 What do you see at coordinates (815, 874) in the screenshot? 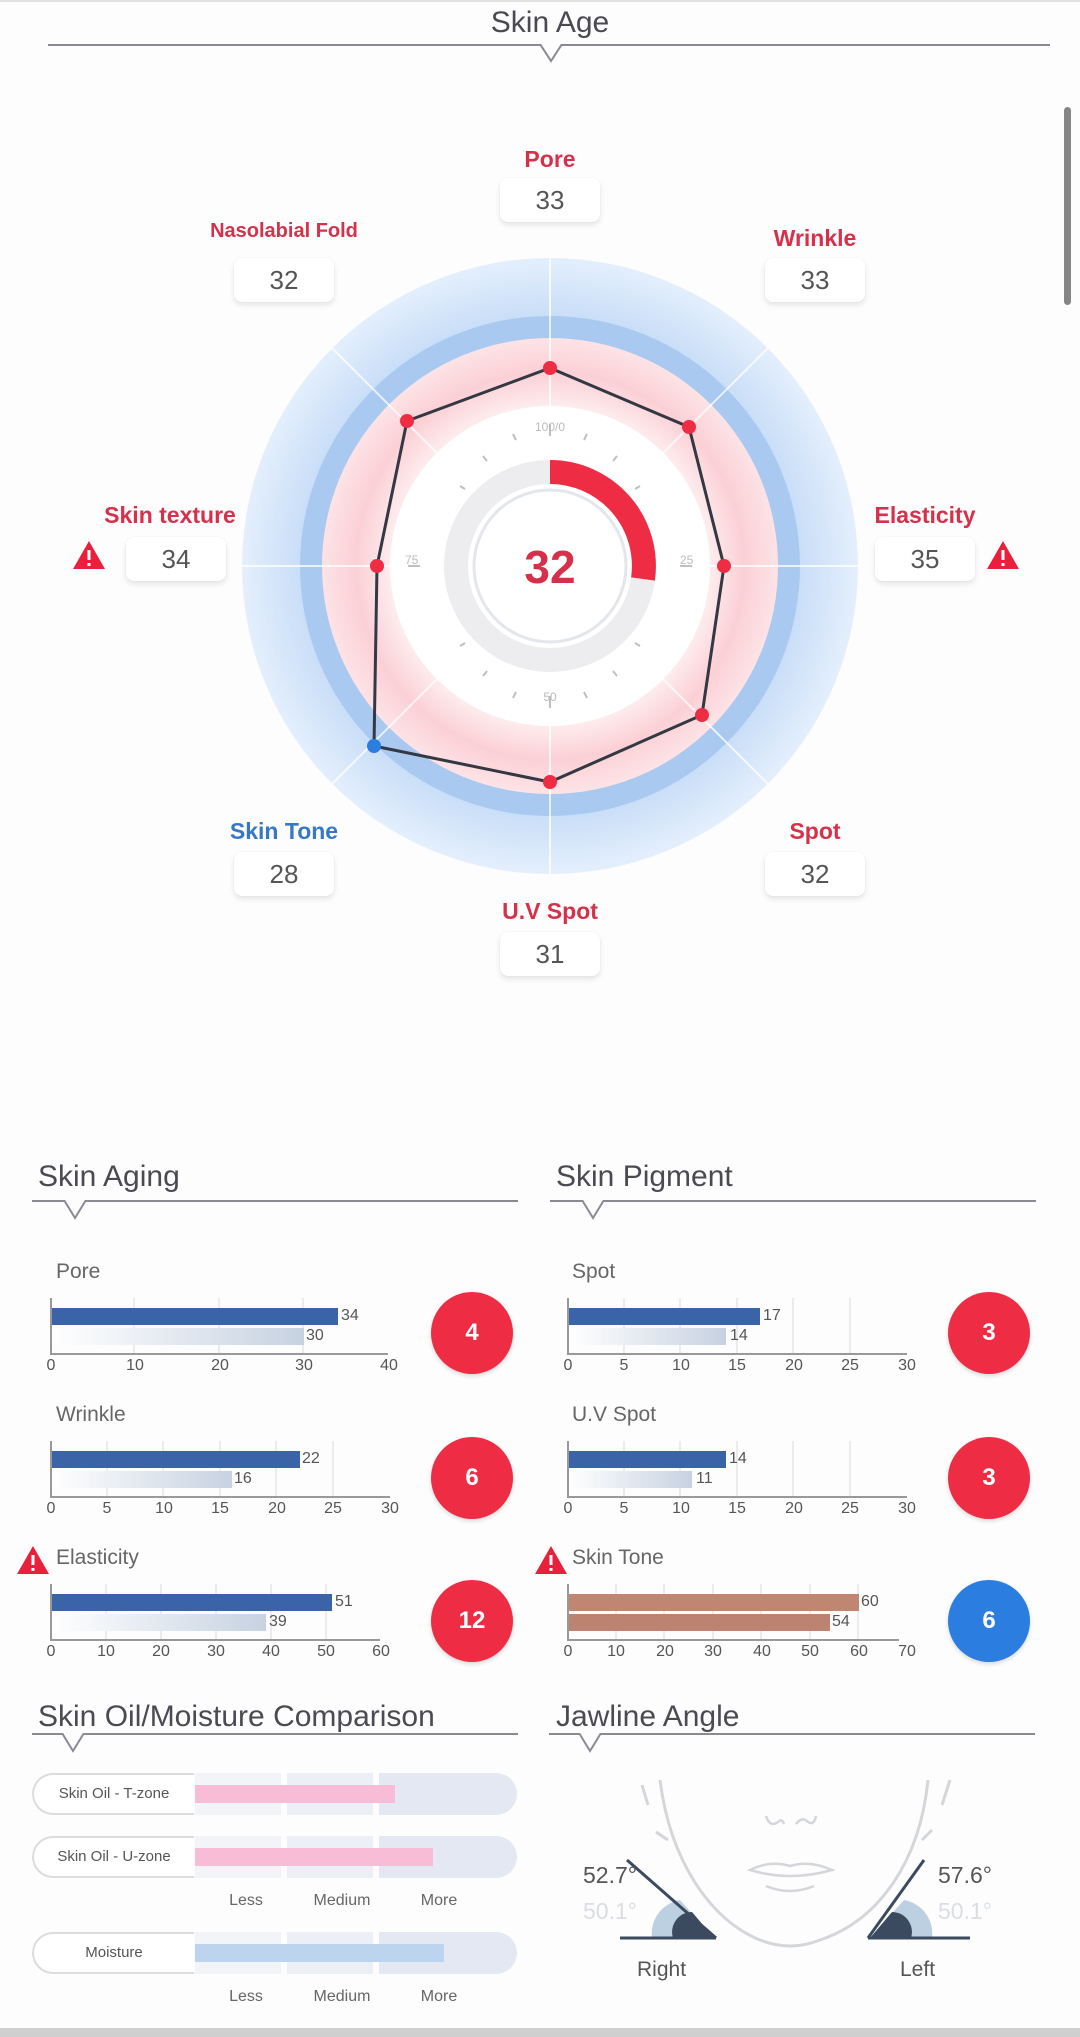
I see `radar-value-spot: 32` at bounding box center [815, 874].